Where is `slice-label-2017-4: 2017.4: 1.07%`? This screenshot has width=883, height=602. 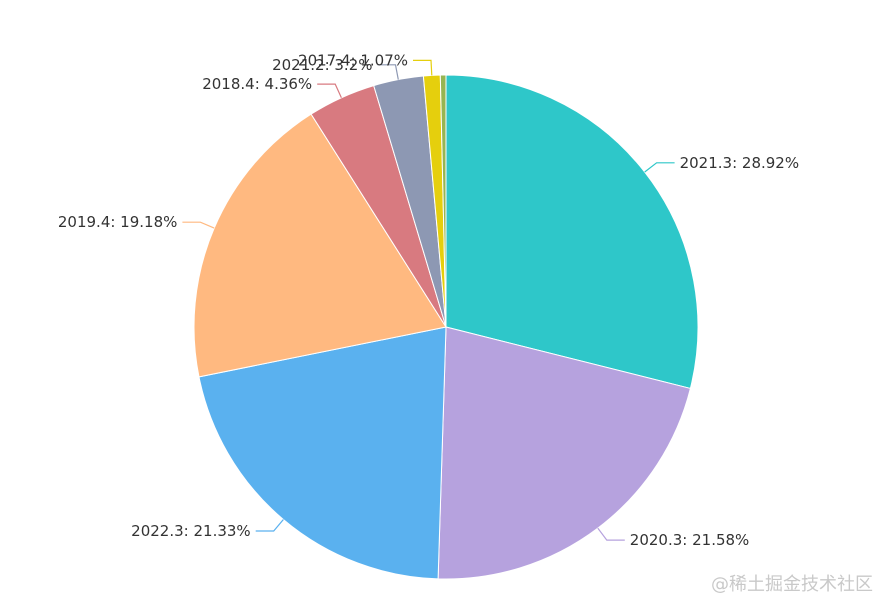 slice-label-2017-4: 2017.4: 1.07% is located at coordinates (353, 60).